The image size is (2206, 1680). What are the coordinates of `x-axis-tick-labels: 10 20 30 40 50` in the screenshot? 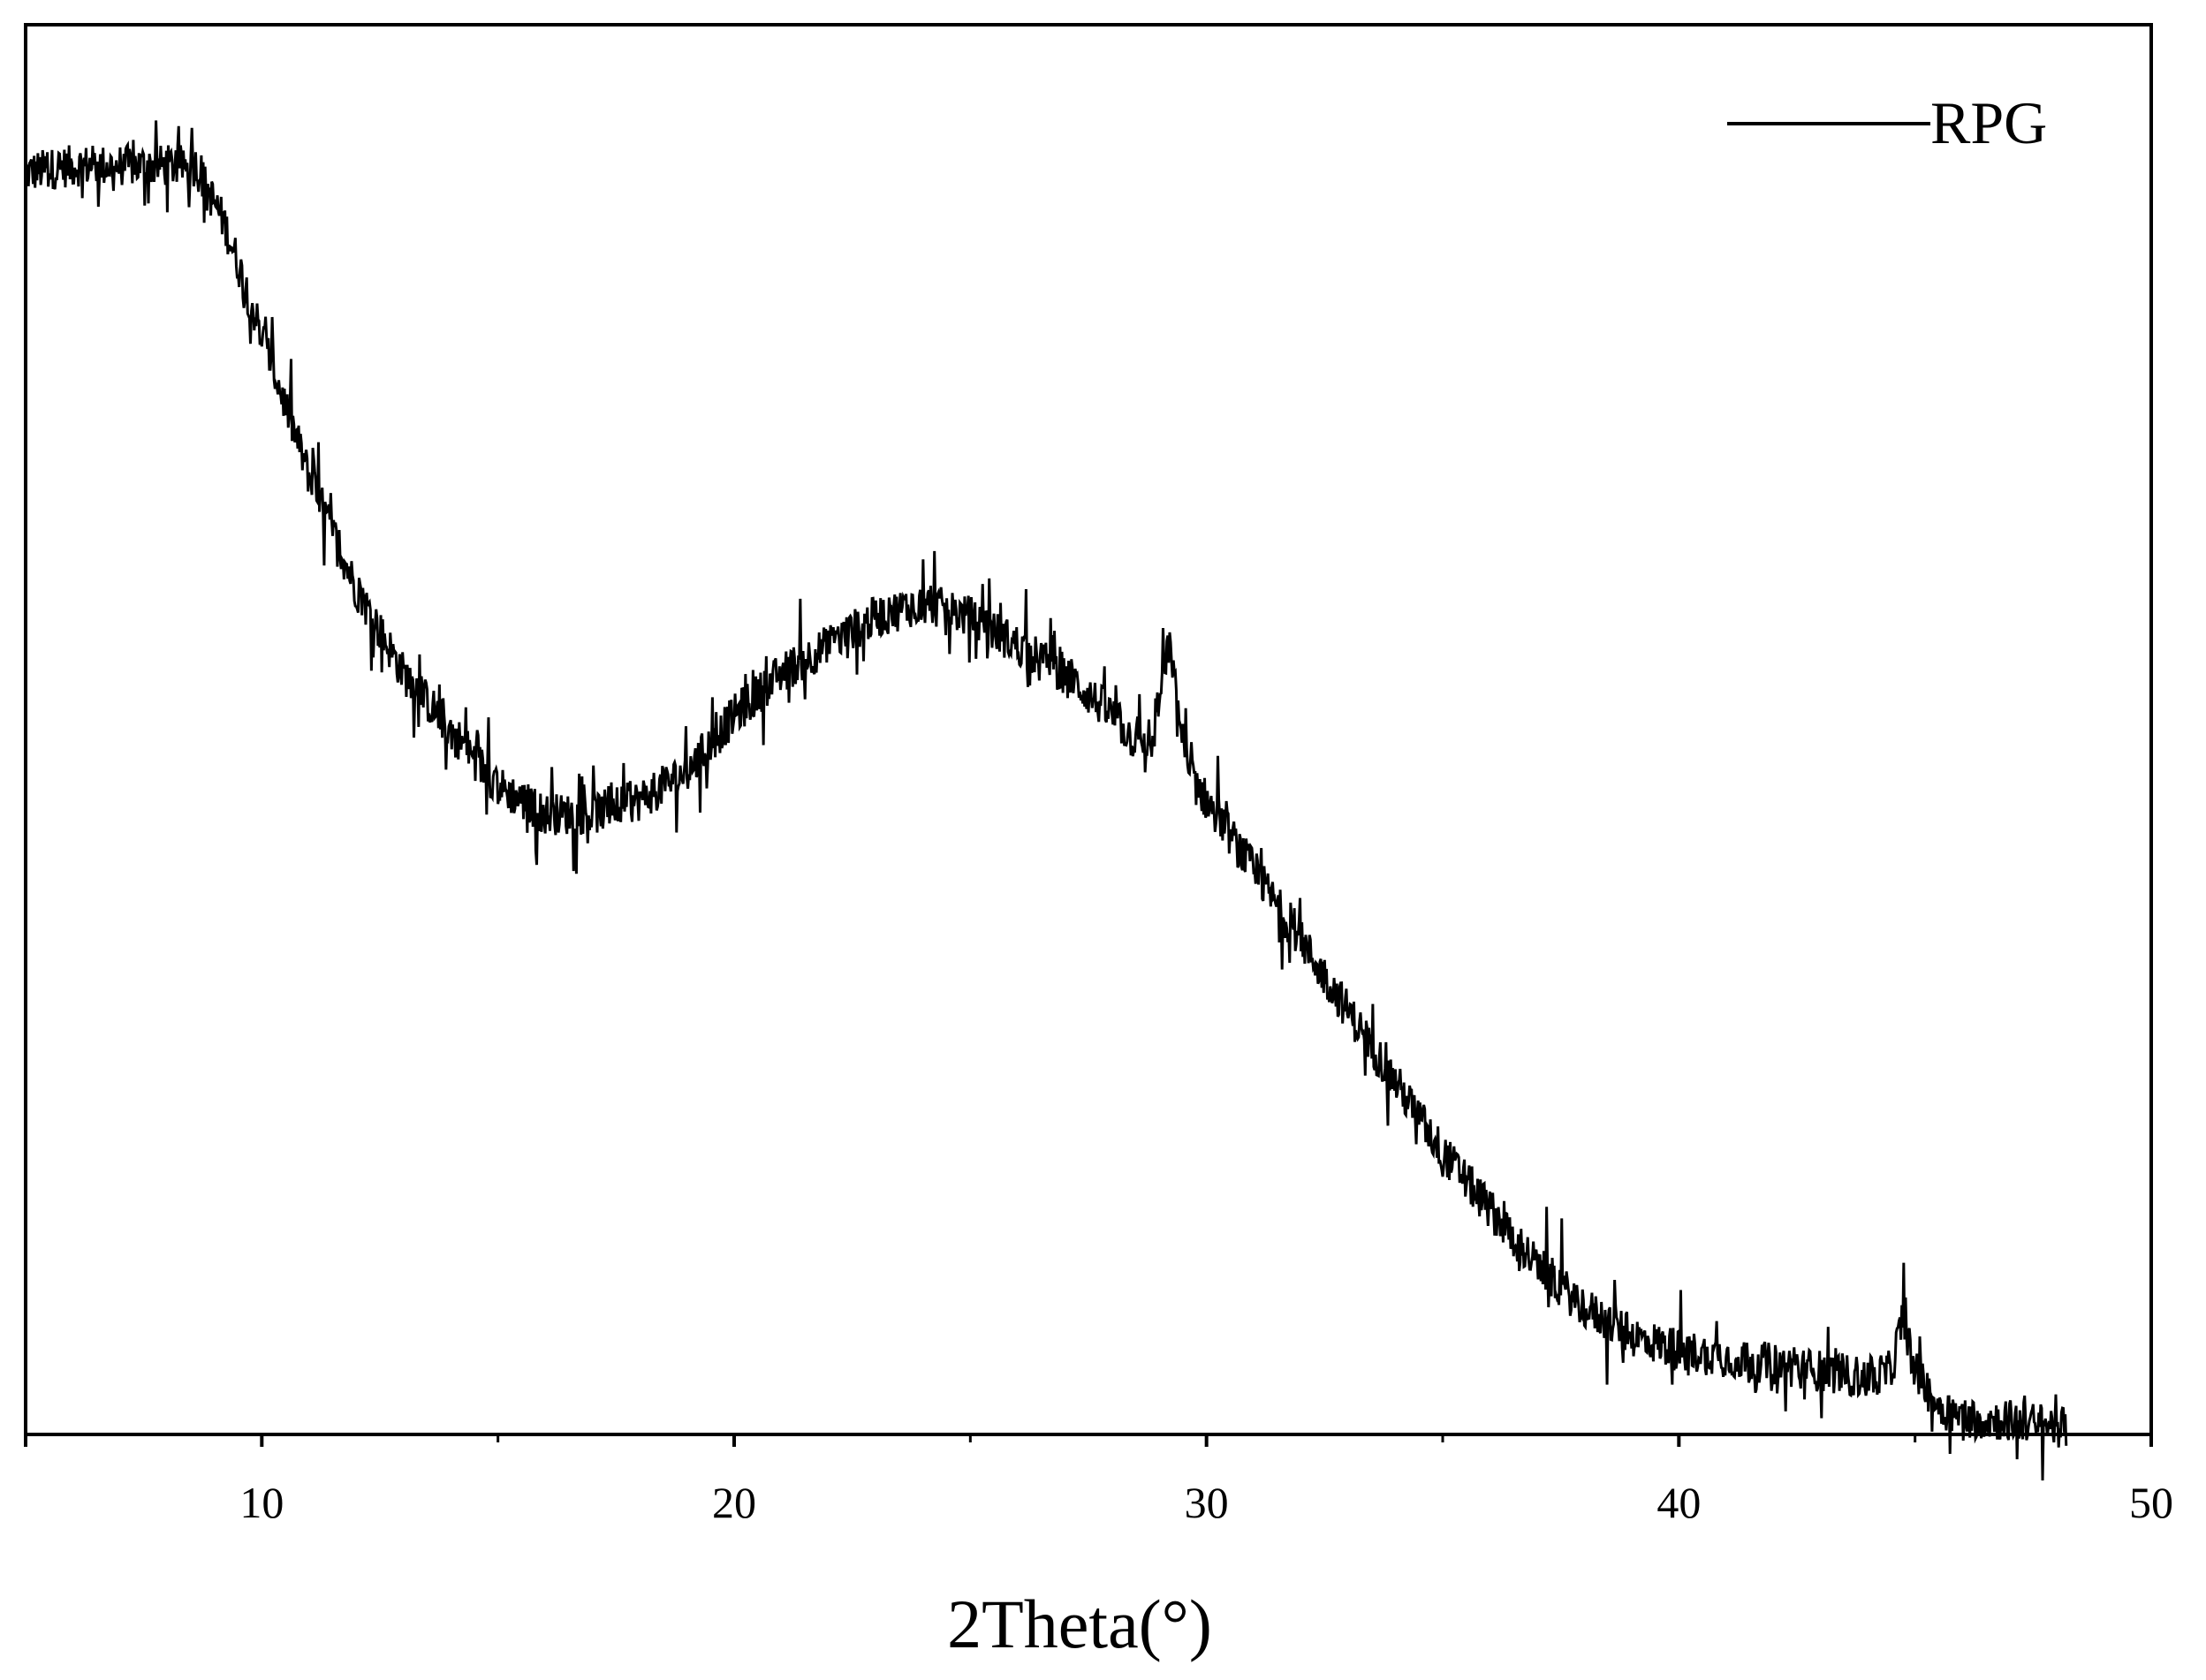 It's located at (1206, 1502).